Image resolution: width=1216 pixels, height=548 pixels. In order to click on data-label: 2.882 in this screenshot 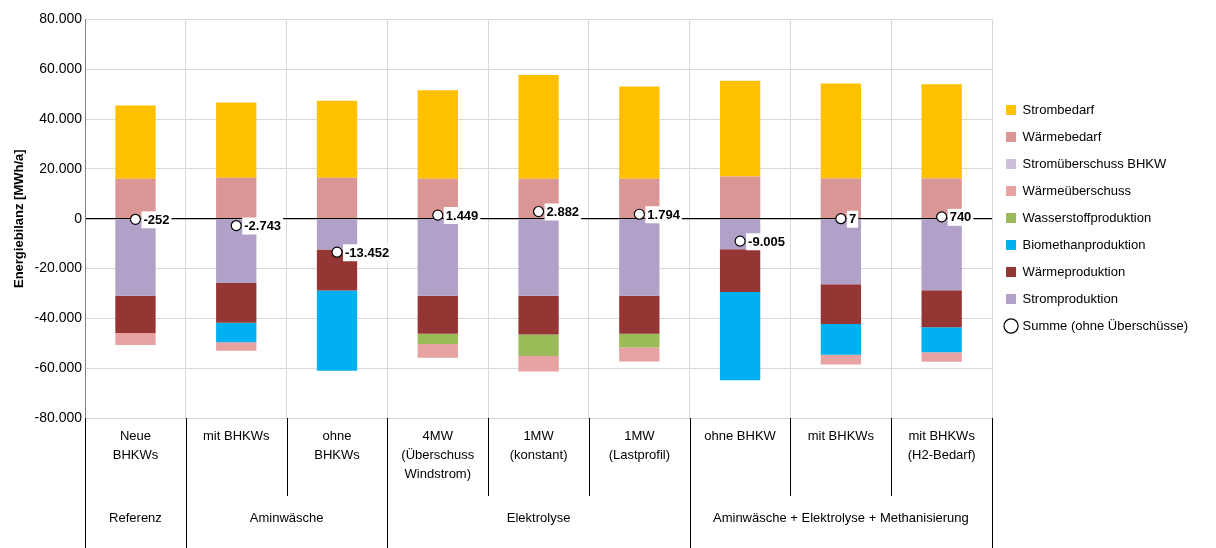, I will do `click(563, 212)`.